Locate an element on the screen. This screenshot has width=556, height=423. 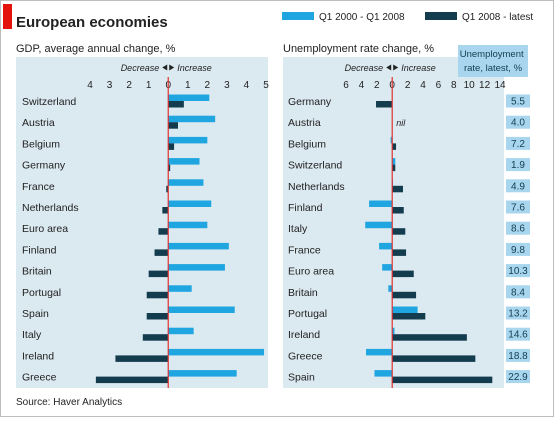
unemployment-tick-label: 12 is located at coordinates (485, 85).